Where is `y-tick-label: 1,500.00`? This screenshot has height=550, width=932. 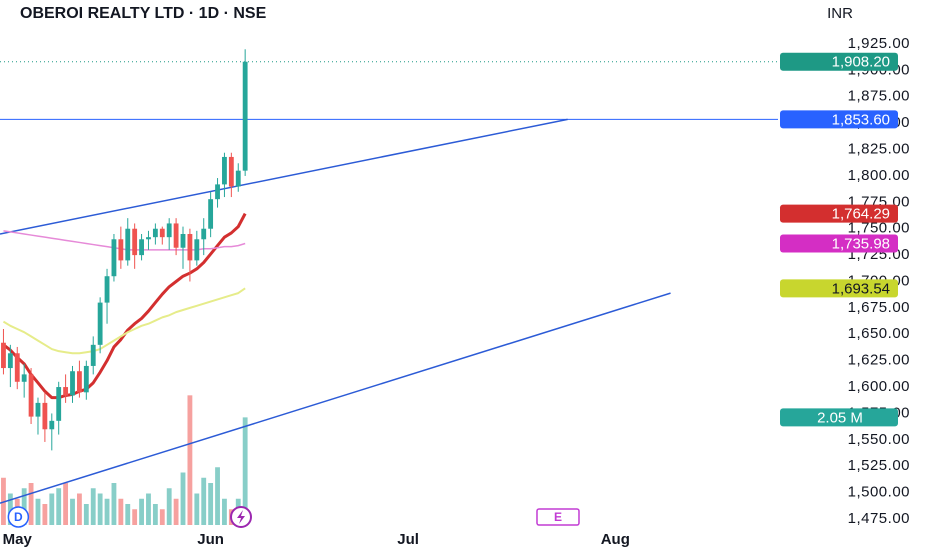
y-tick-label: 1,500.00 is located at coordinates (879, 492).